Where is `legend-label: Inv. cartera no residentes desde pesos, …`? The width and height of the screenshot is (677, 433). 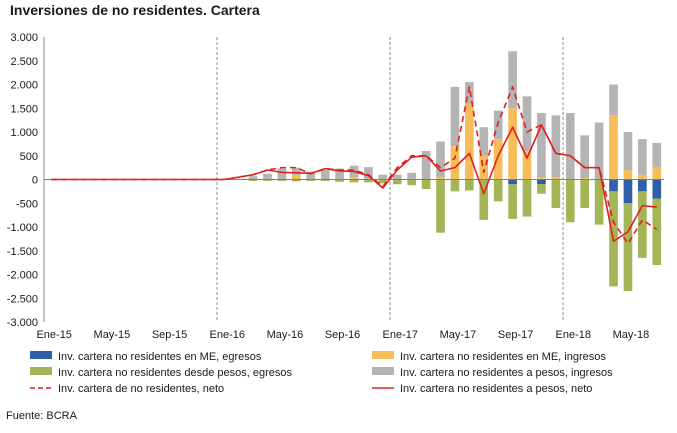 legend-label: Inv. cartera no residentes desde pesos, … is located at coordinates (175, 373).